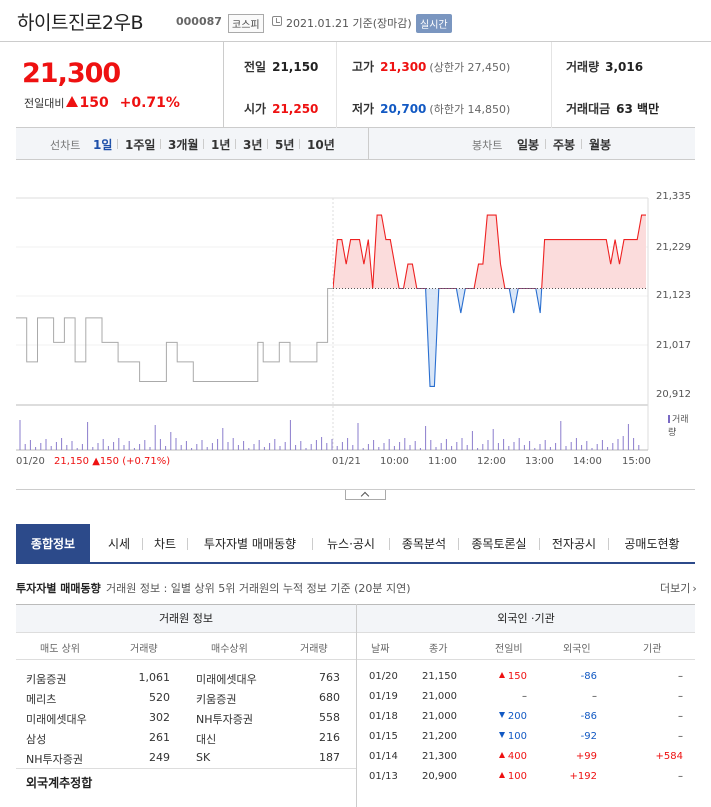 This screenshot has width=711, height=807. What do you see at coordinates (365, 495) in the screenshot?
I see `collapse-chart-button` at bounding box center [365, 495].